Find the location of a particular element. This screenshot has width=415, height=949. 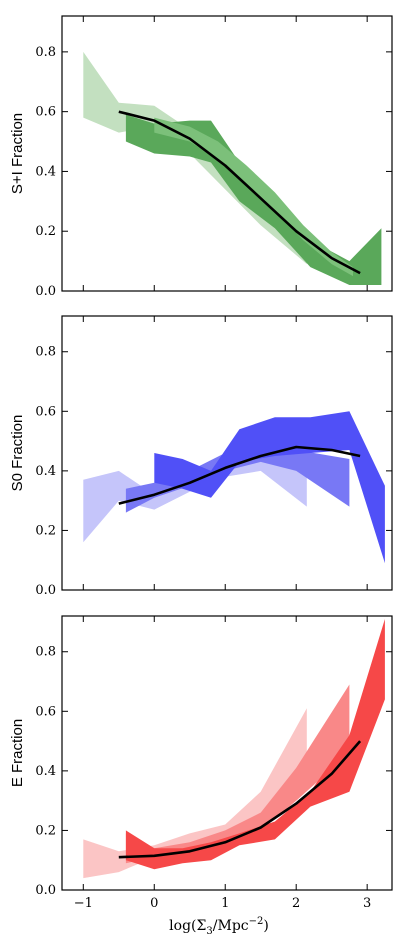

x-tick-label: −1 is located at coordinates (83, 903).